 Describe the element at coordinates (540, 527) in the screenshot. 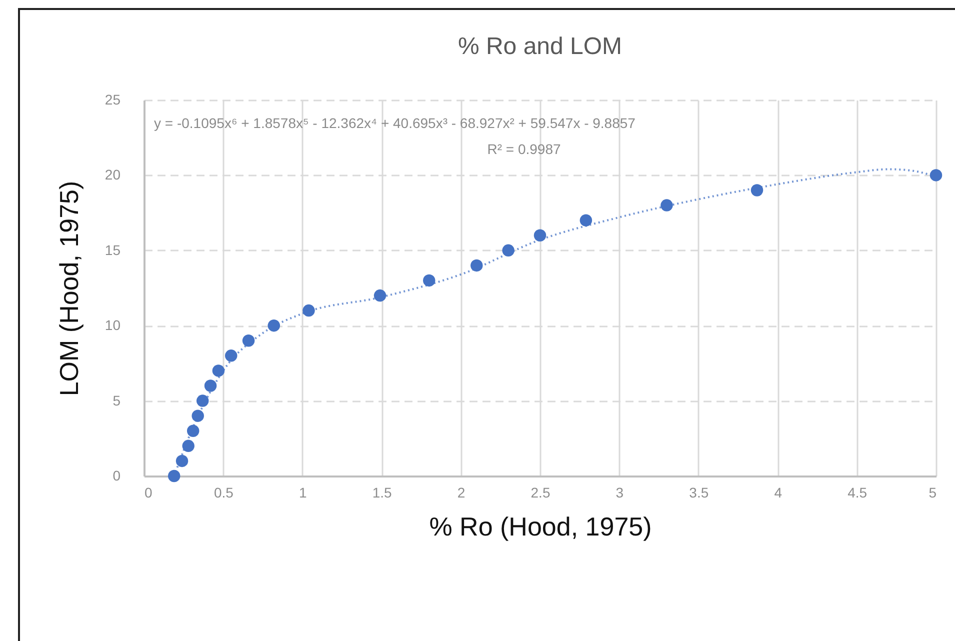

I see `x-axis-title: % Ro (Hood, 1975)` at that location.